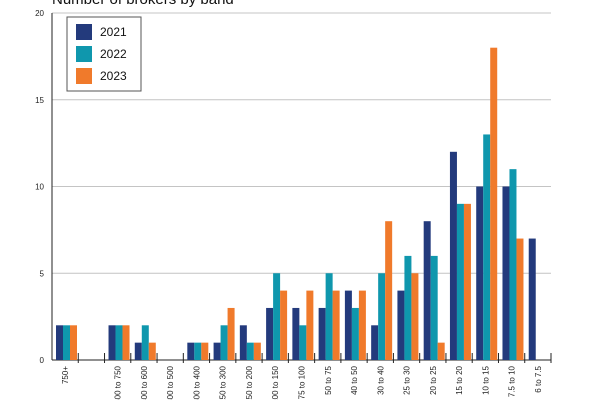 This screenshot has width=600, height=400. Describe the element at coordinates (223, 382) in the screenshot. I see `x-tick-label: 250 to 300` at that location.